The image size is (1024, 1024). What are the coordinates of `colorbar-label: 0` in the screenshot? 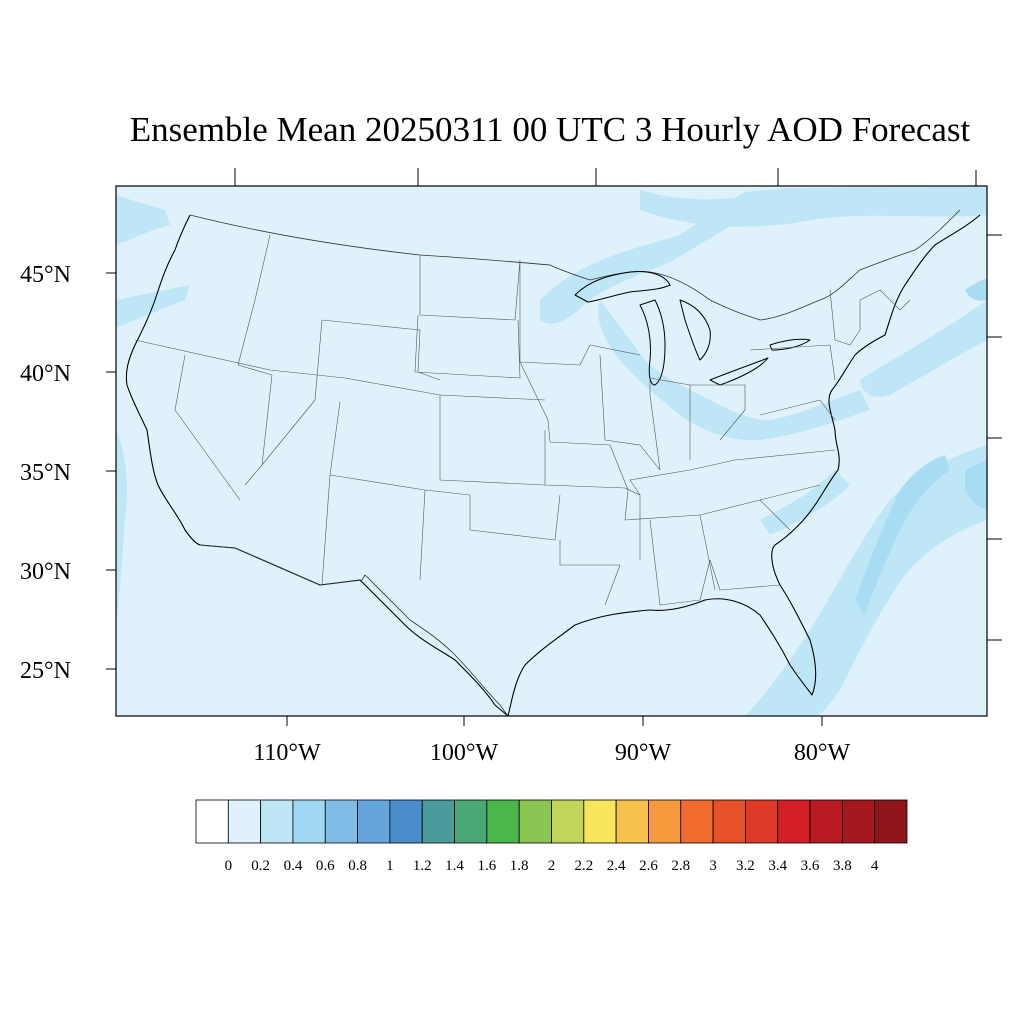 It's located at (229, 866).